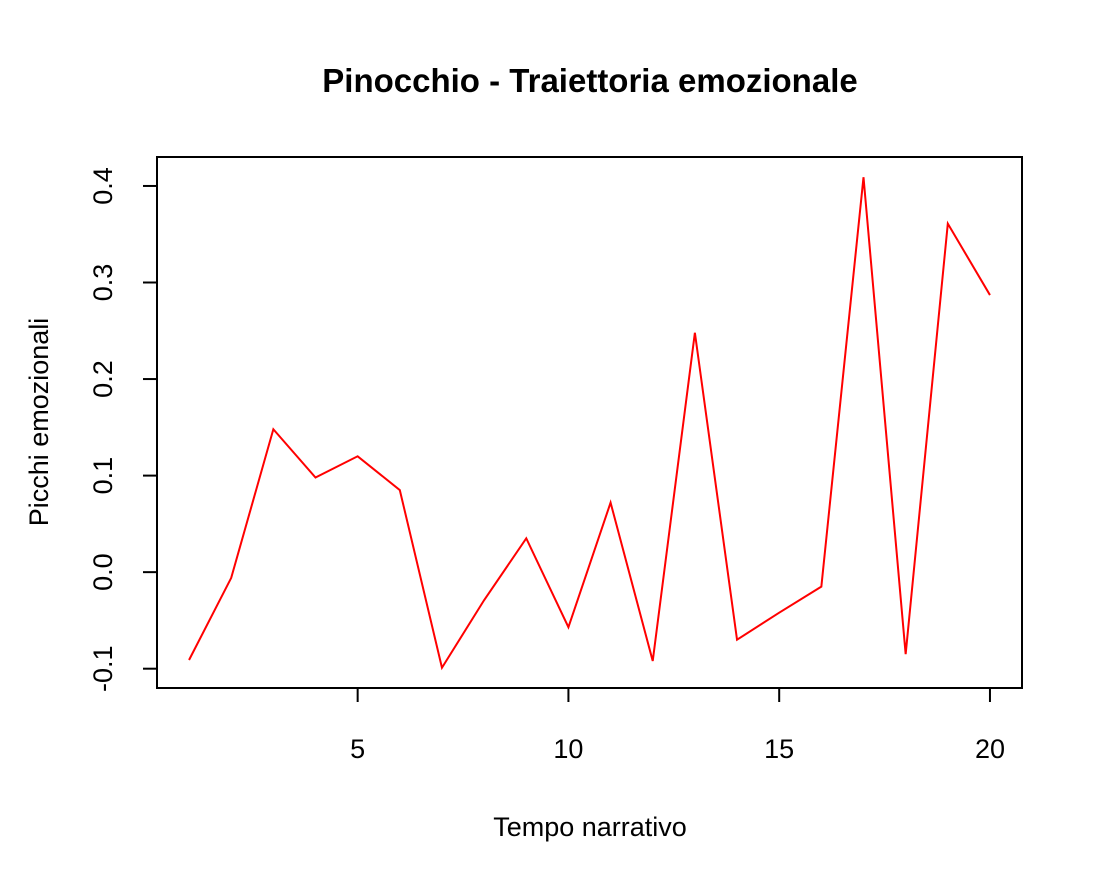 This screenshot has width=1104, height=889. I want to click on x-axis-label: Tempo narrativo, so click(590, 827).